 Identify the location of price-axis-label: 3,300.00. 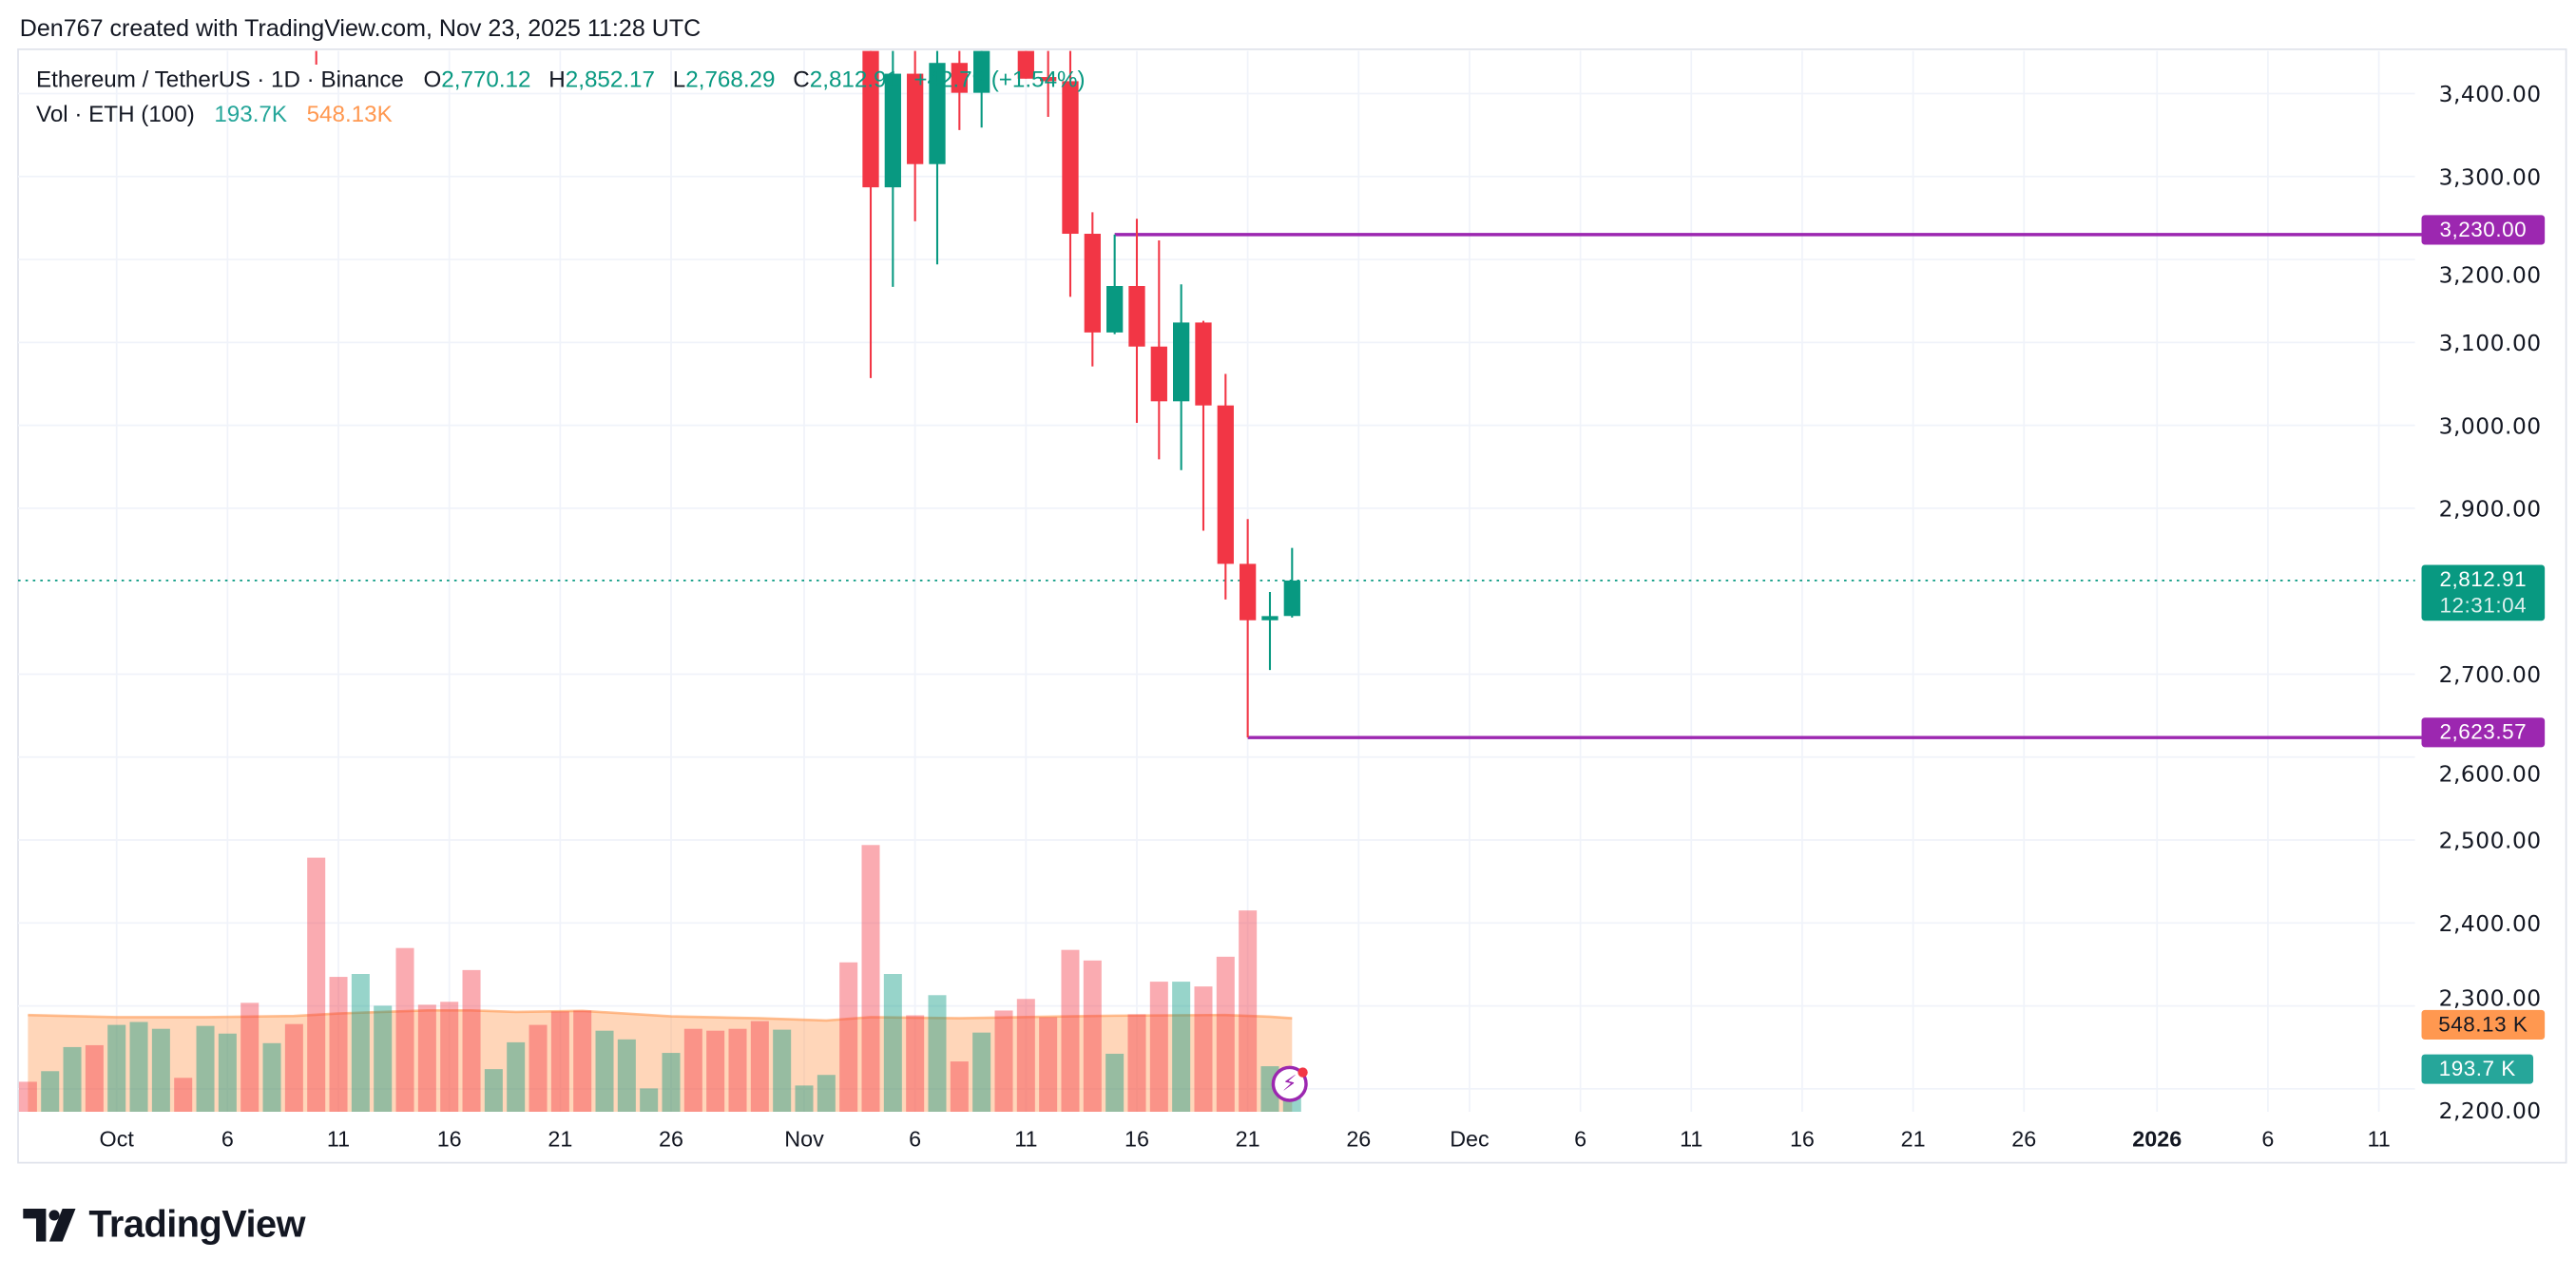
(2491, 176).